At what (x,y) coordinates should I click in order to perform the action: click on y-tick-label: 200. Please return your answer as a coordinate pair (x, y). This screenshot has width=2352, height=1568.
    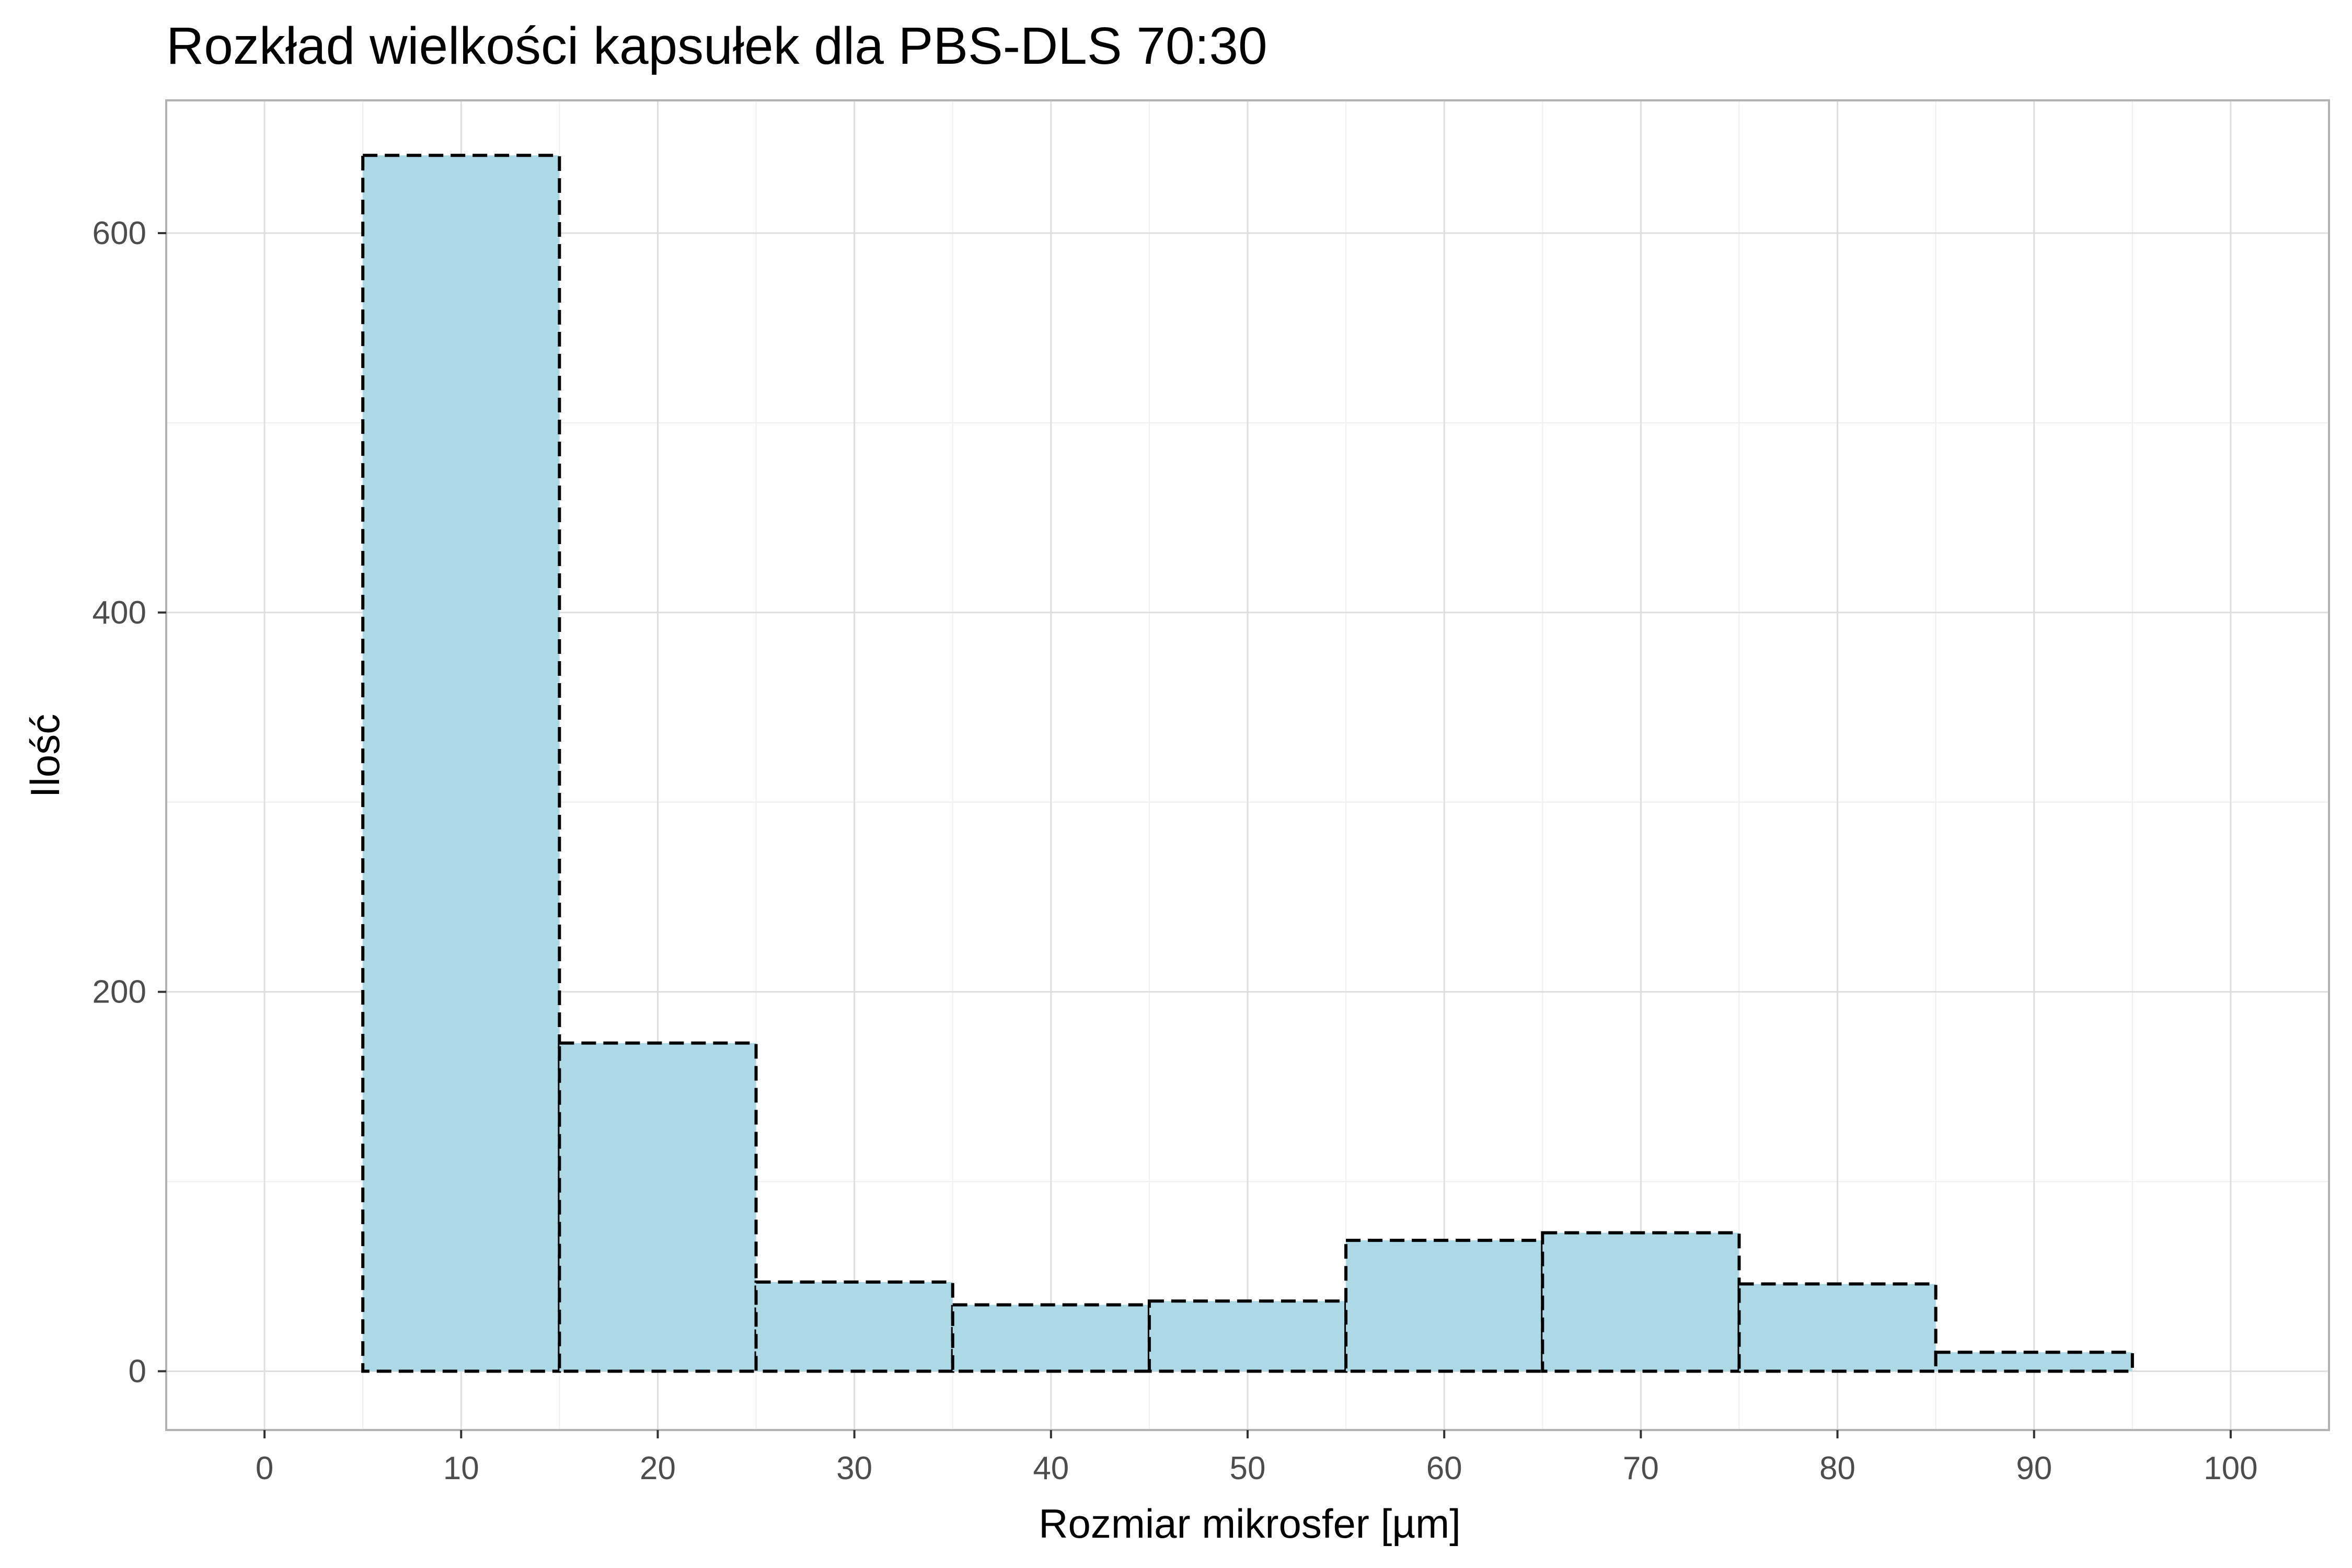
    Looking at the image, I should click on (119, 992).